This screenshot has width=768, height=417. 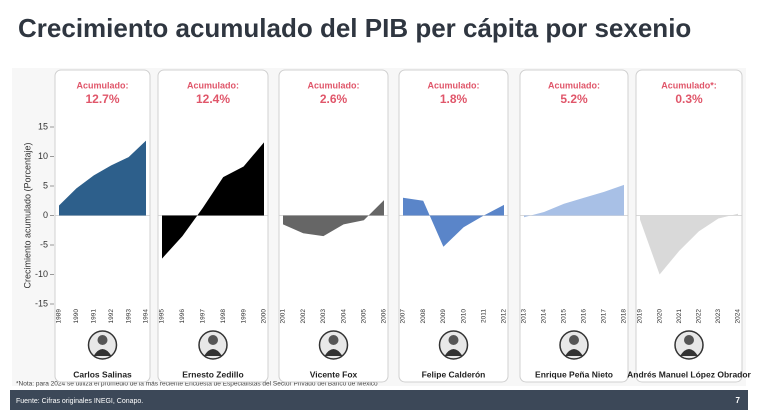 What do you see at coordinates (604, 316) in the screenshot?
I see `x-tick-label: 2017` at bounding box center [604, 316].